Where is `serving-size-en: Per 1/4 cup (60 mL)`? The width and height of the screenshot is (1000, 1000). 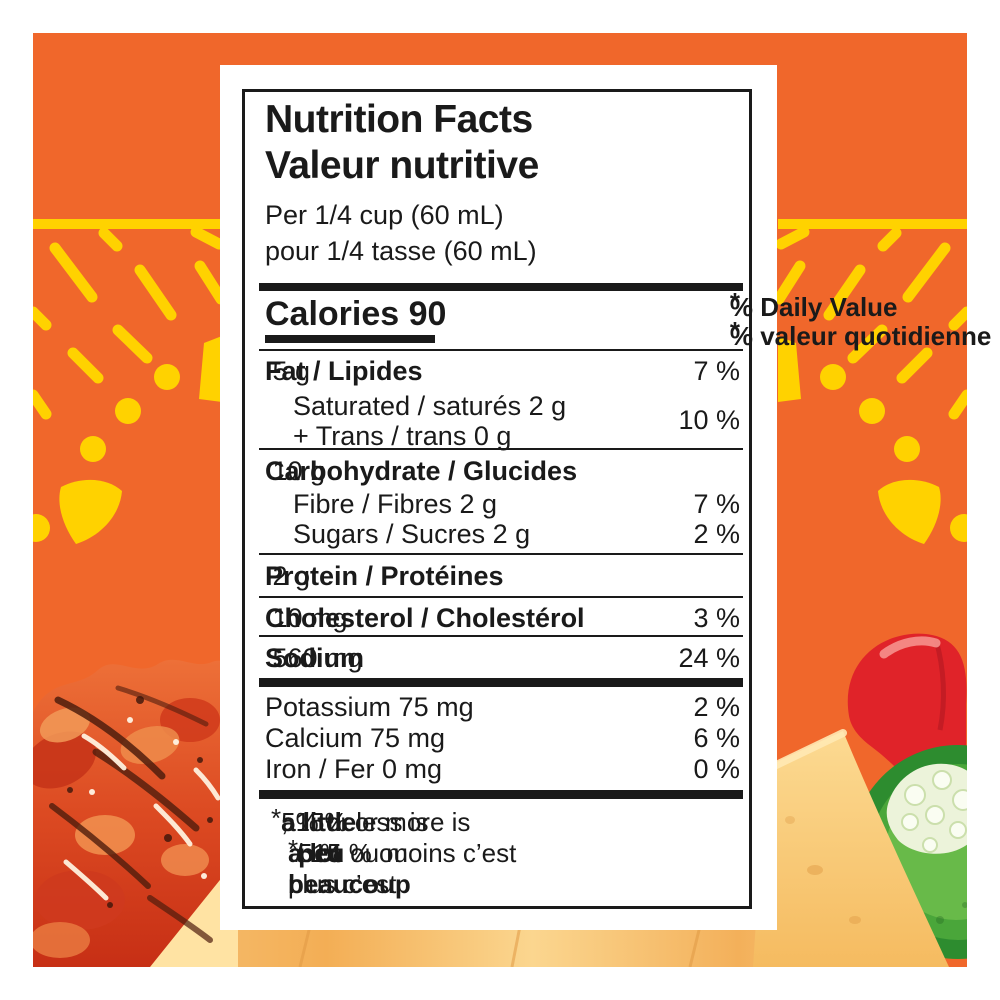
serving-size-en: Per 1/4 cup (60 mL) is located at coordinates (384, 215).